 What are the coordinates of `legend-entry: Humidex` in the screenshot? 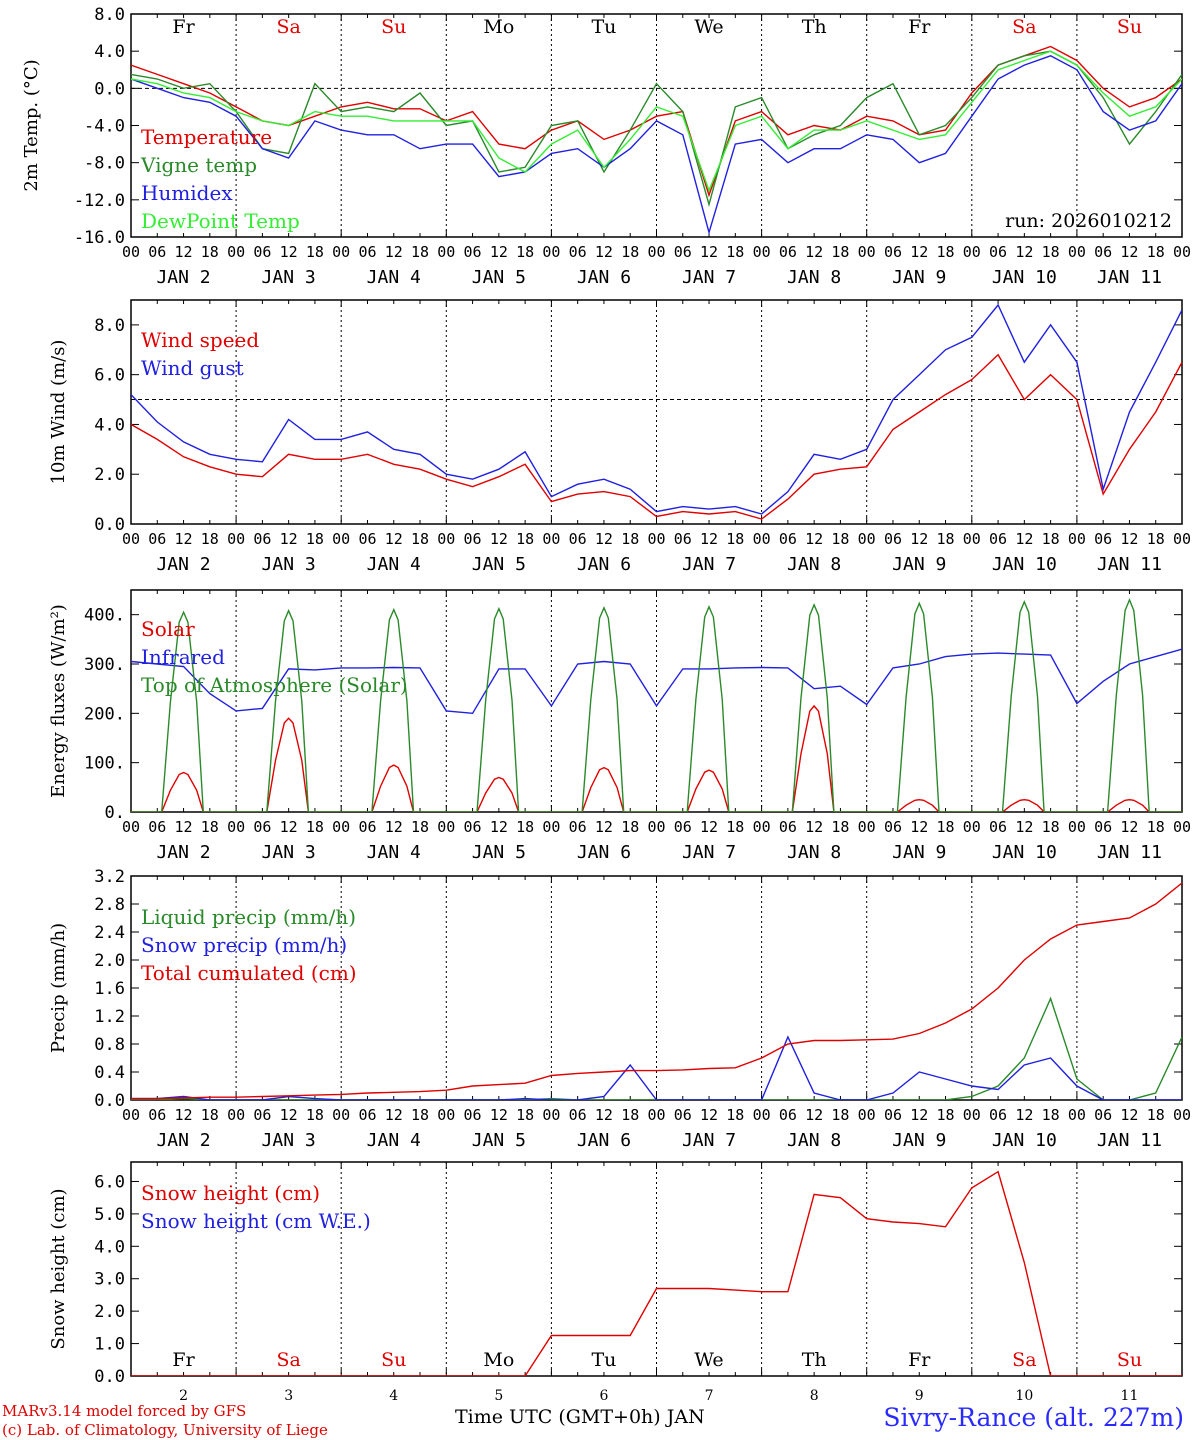 It's located at (187, 193).